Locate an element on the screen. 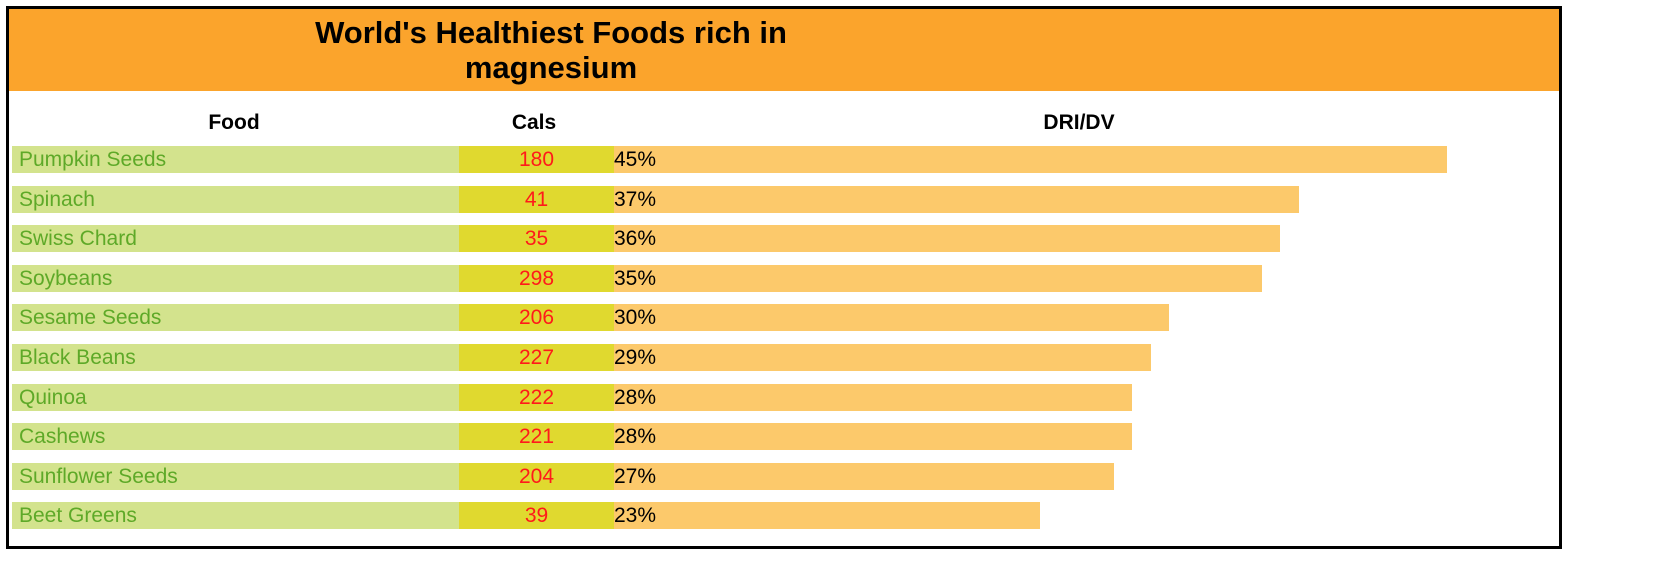 Image resolution: width=1660 pixels, height=588 pixels. food-cell: Swiss Chard is located at coordinates (235, 239).